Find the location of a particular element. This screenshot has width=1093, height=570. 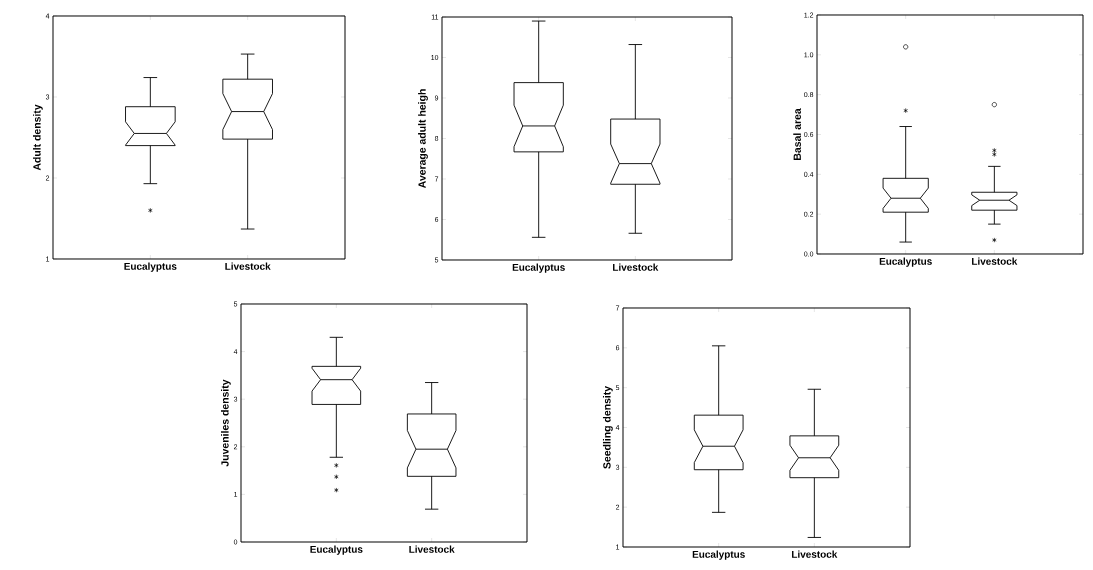

y-axis-title: Basal area is located at coordinates (797, 134).